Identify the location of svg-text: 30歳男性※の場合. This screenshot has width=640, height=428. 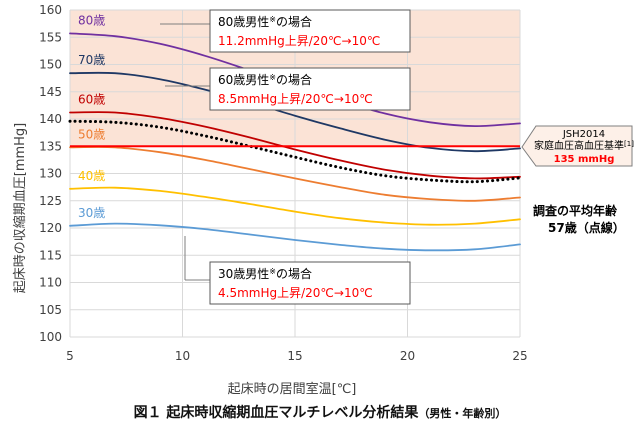
(265, 273).